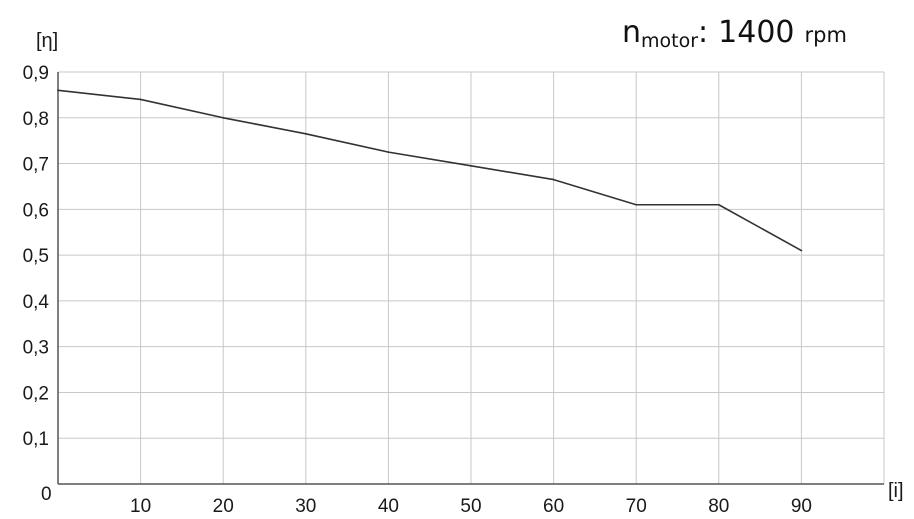  I want to click on y-axis-label: [η], so click(47, 41).